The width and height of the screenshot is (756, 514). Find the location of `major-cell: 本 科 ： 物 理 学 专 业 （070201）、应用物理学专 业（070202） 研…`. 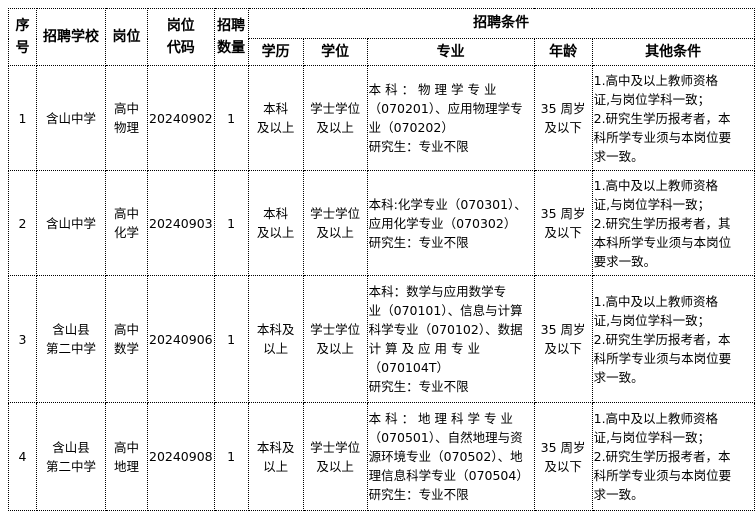

major-cell: 本 科 ： 物 理 学 专 业 （070201）、应用物理学专 业（070202） 研… is located at coordinates (450, 118).